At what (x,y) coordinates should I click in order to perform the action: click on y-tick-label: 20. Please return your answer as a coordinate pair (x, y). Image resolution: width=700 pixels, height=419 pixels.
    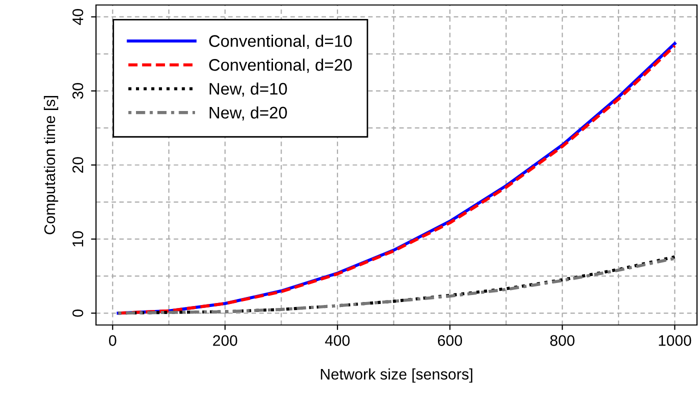
    Looking at the image, I should click on (78, 165).